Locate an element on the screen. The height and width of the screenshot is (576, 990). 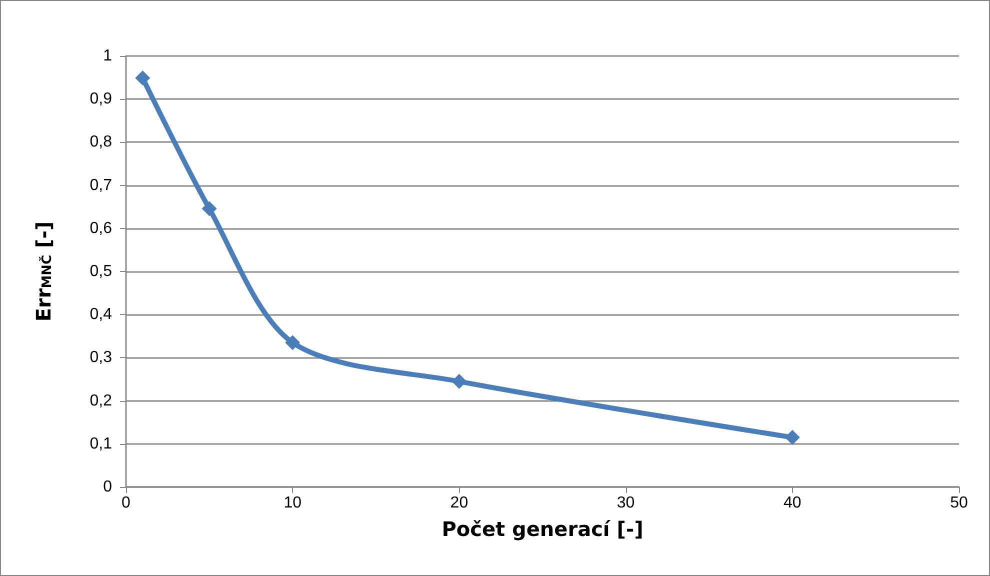
y-tick-label: 0,9 is located at coordinates (101, 99).